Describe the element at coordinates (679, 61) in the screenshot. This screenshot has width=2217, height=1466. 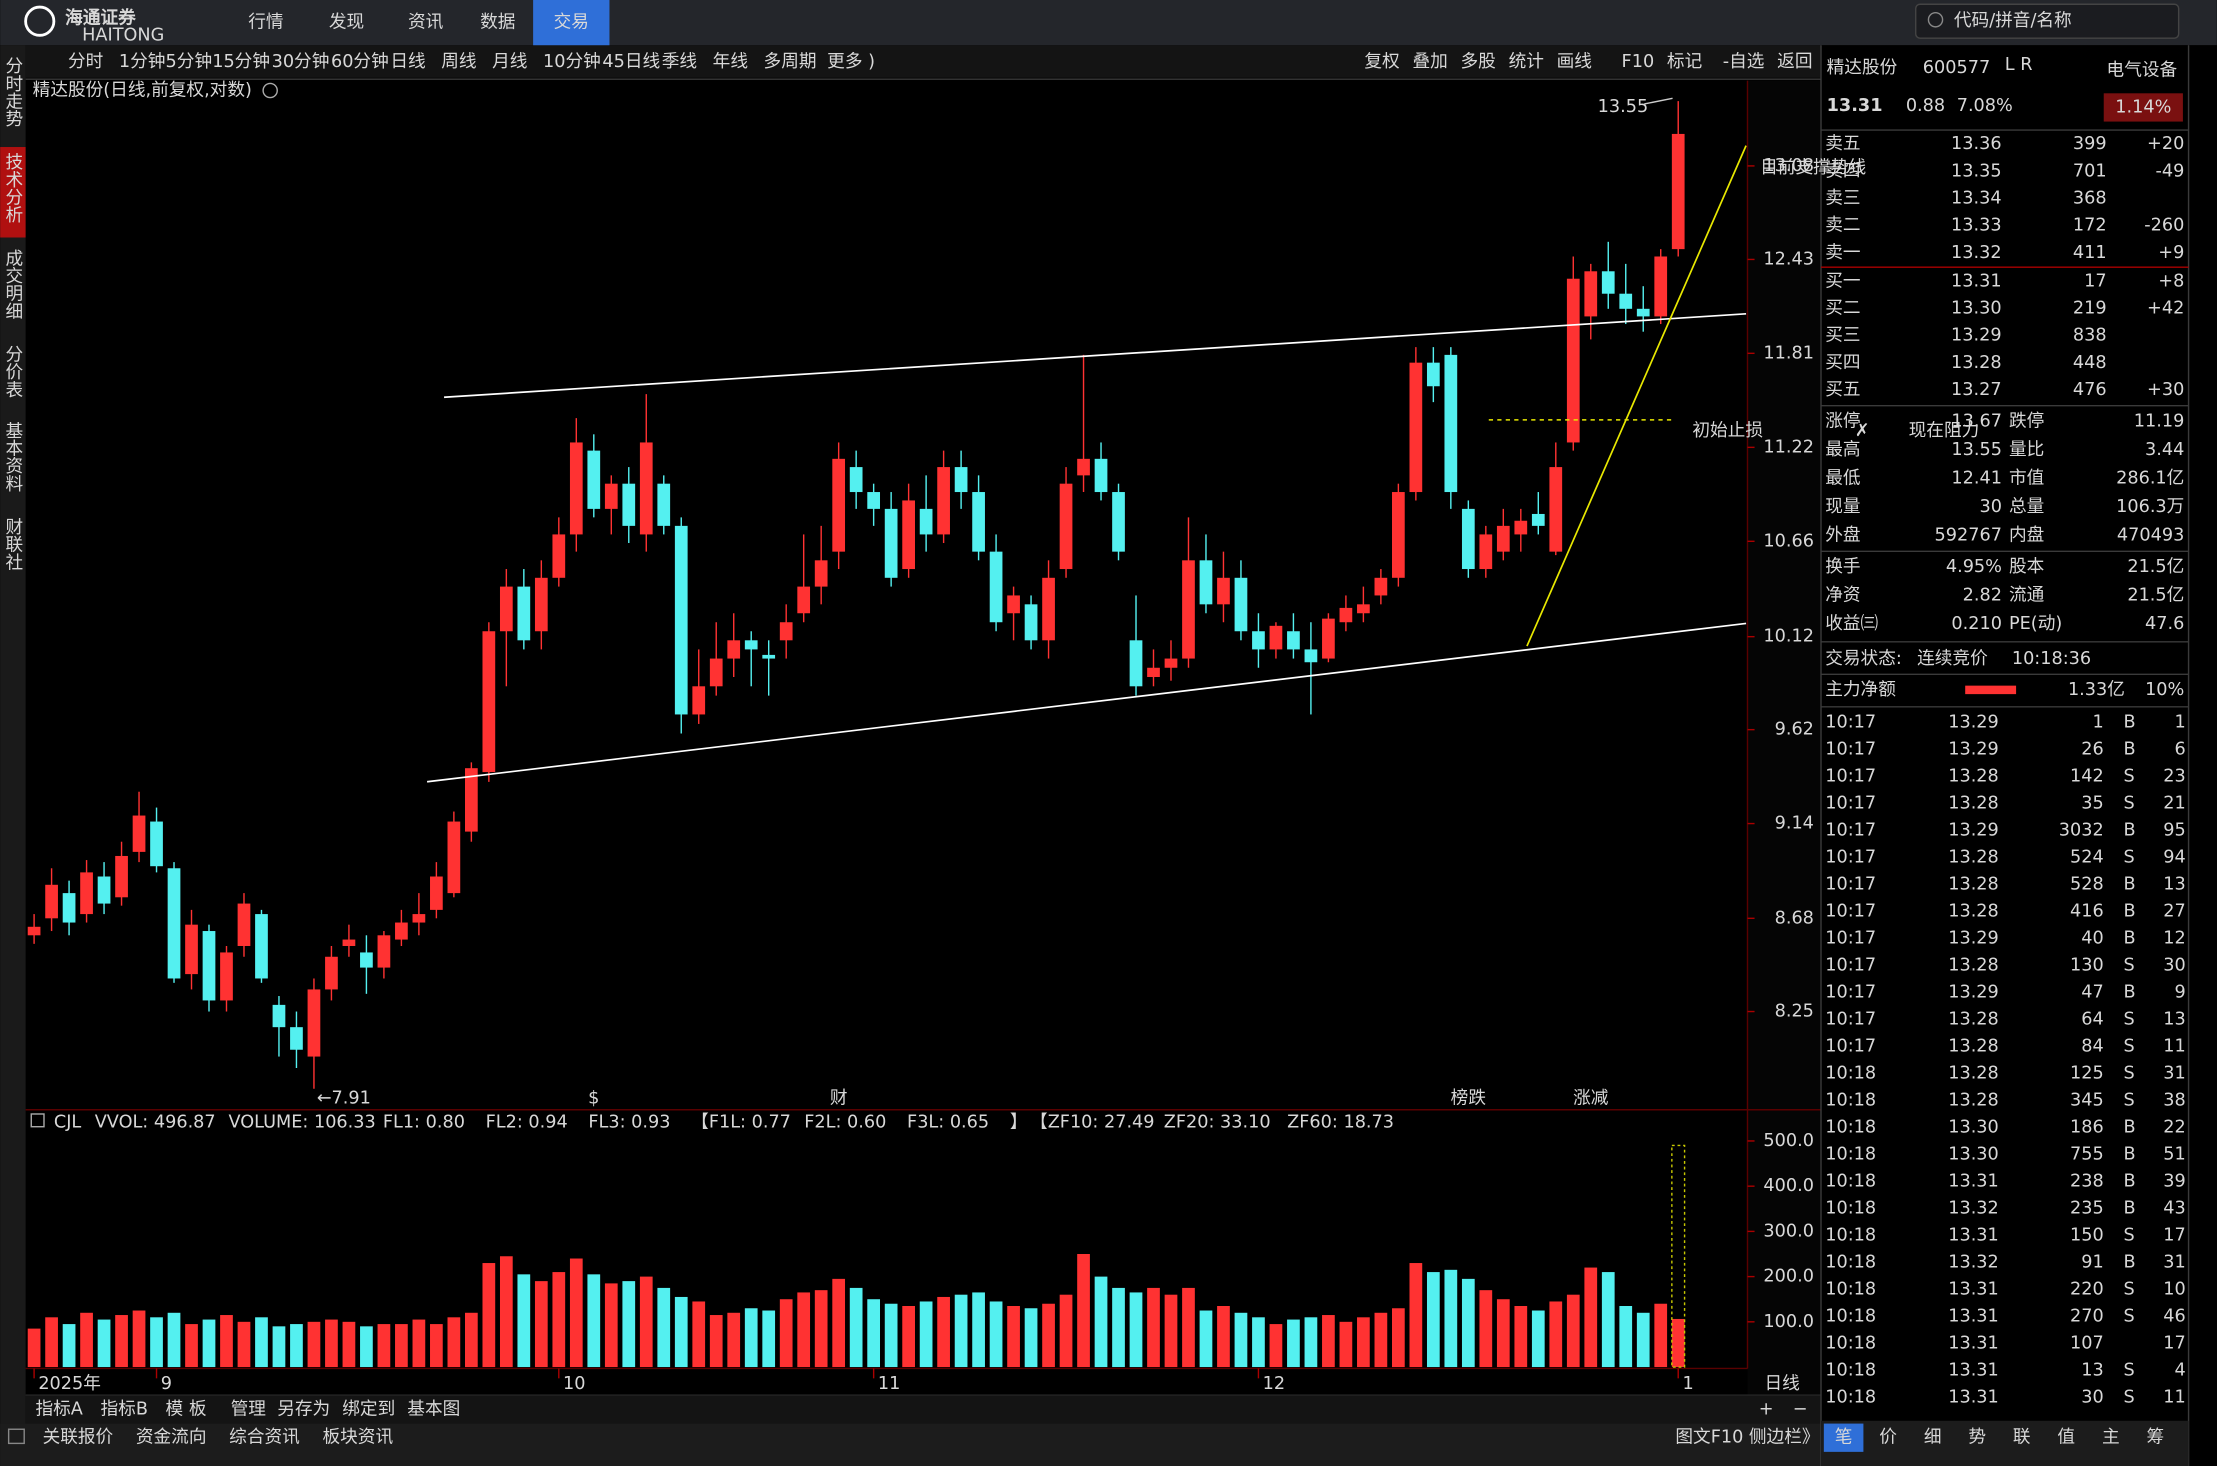
I see `period-tab: 季线` at that location.